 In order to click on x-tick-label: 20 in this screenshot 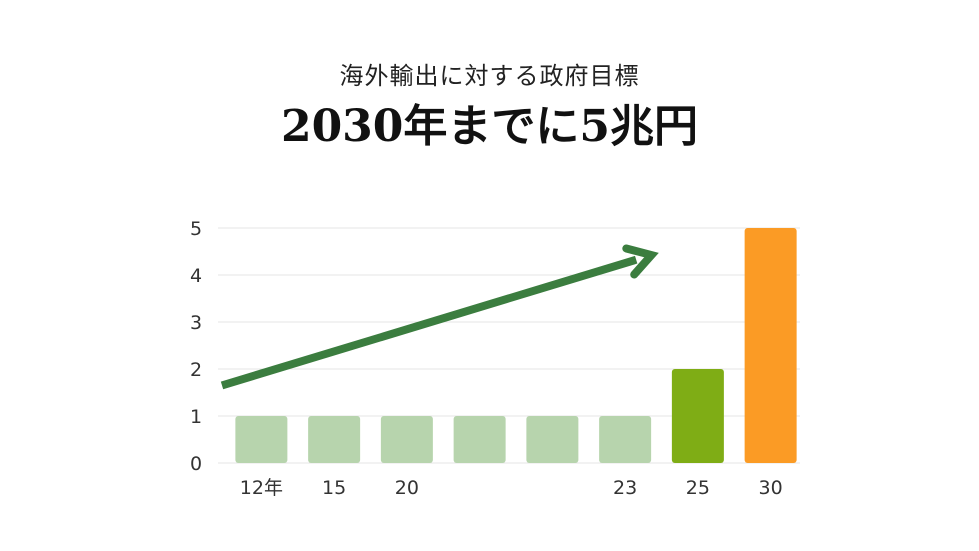, I will do `click(407, 488)`.